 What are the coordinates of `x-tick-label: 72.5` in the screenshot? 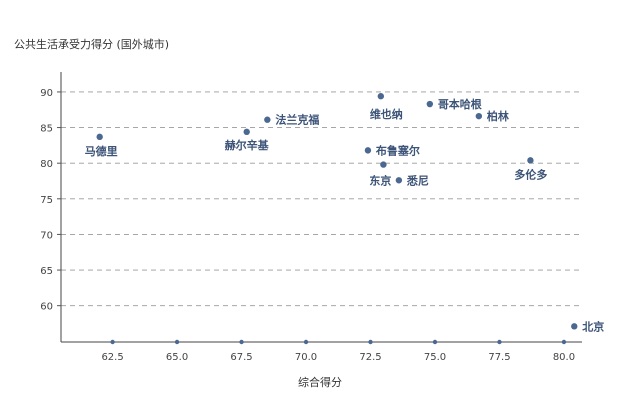 It's located at (370, 357).